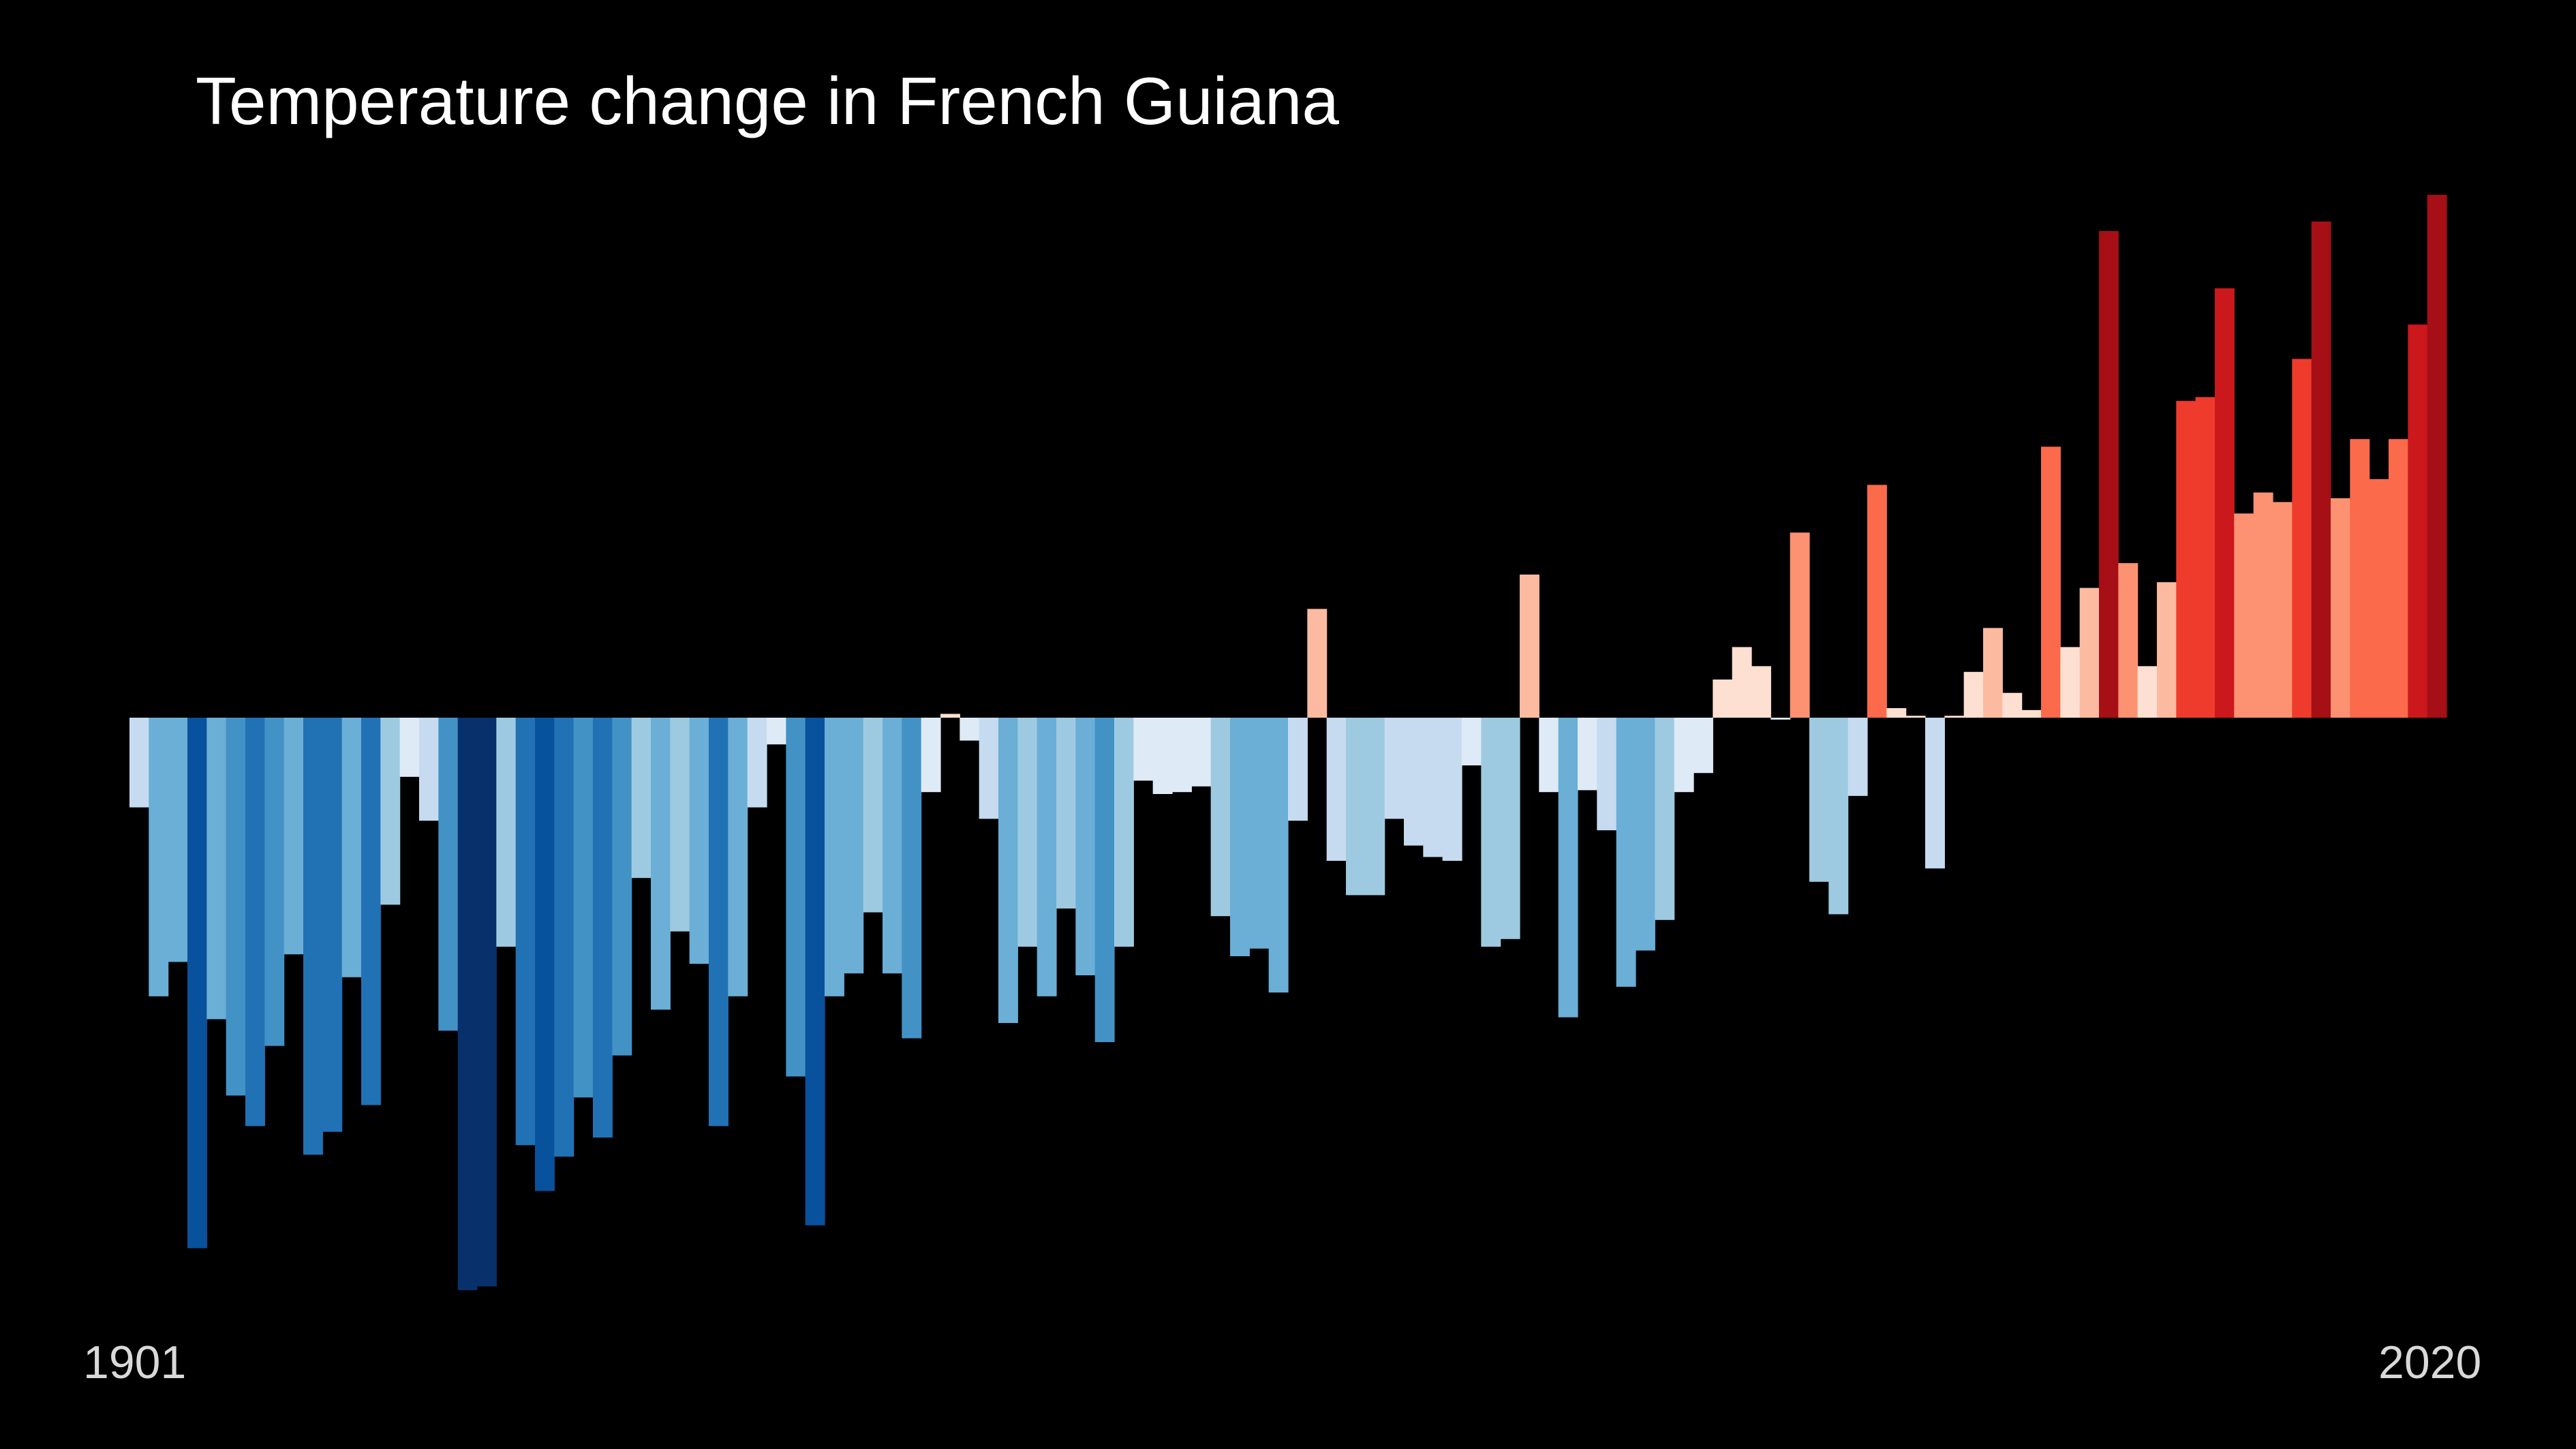  Describe the element at coordinates (1298, 770) in the screenshot. I see `bar-year-1961` at that location.